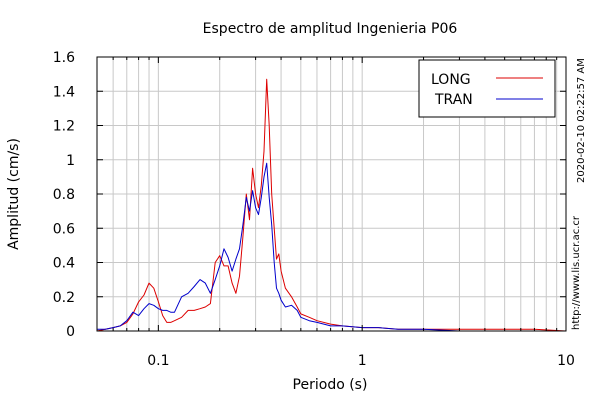 The height and width of the screenshot is (404, 600). What do you see at coordinates (64, 58) in the screenshot?
I see `y-tick-label: 1.6` at bounding box center [64, 58].